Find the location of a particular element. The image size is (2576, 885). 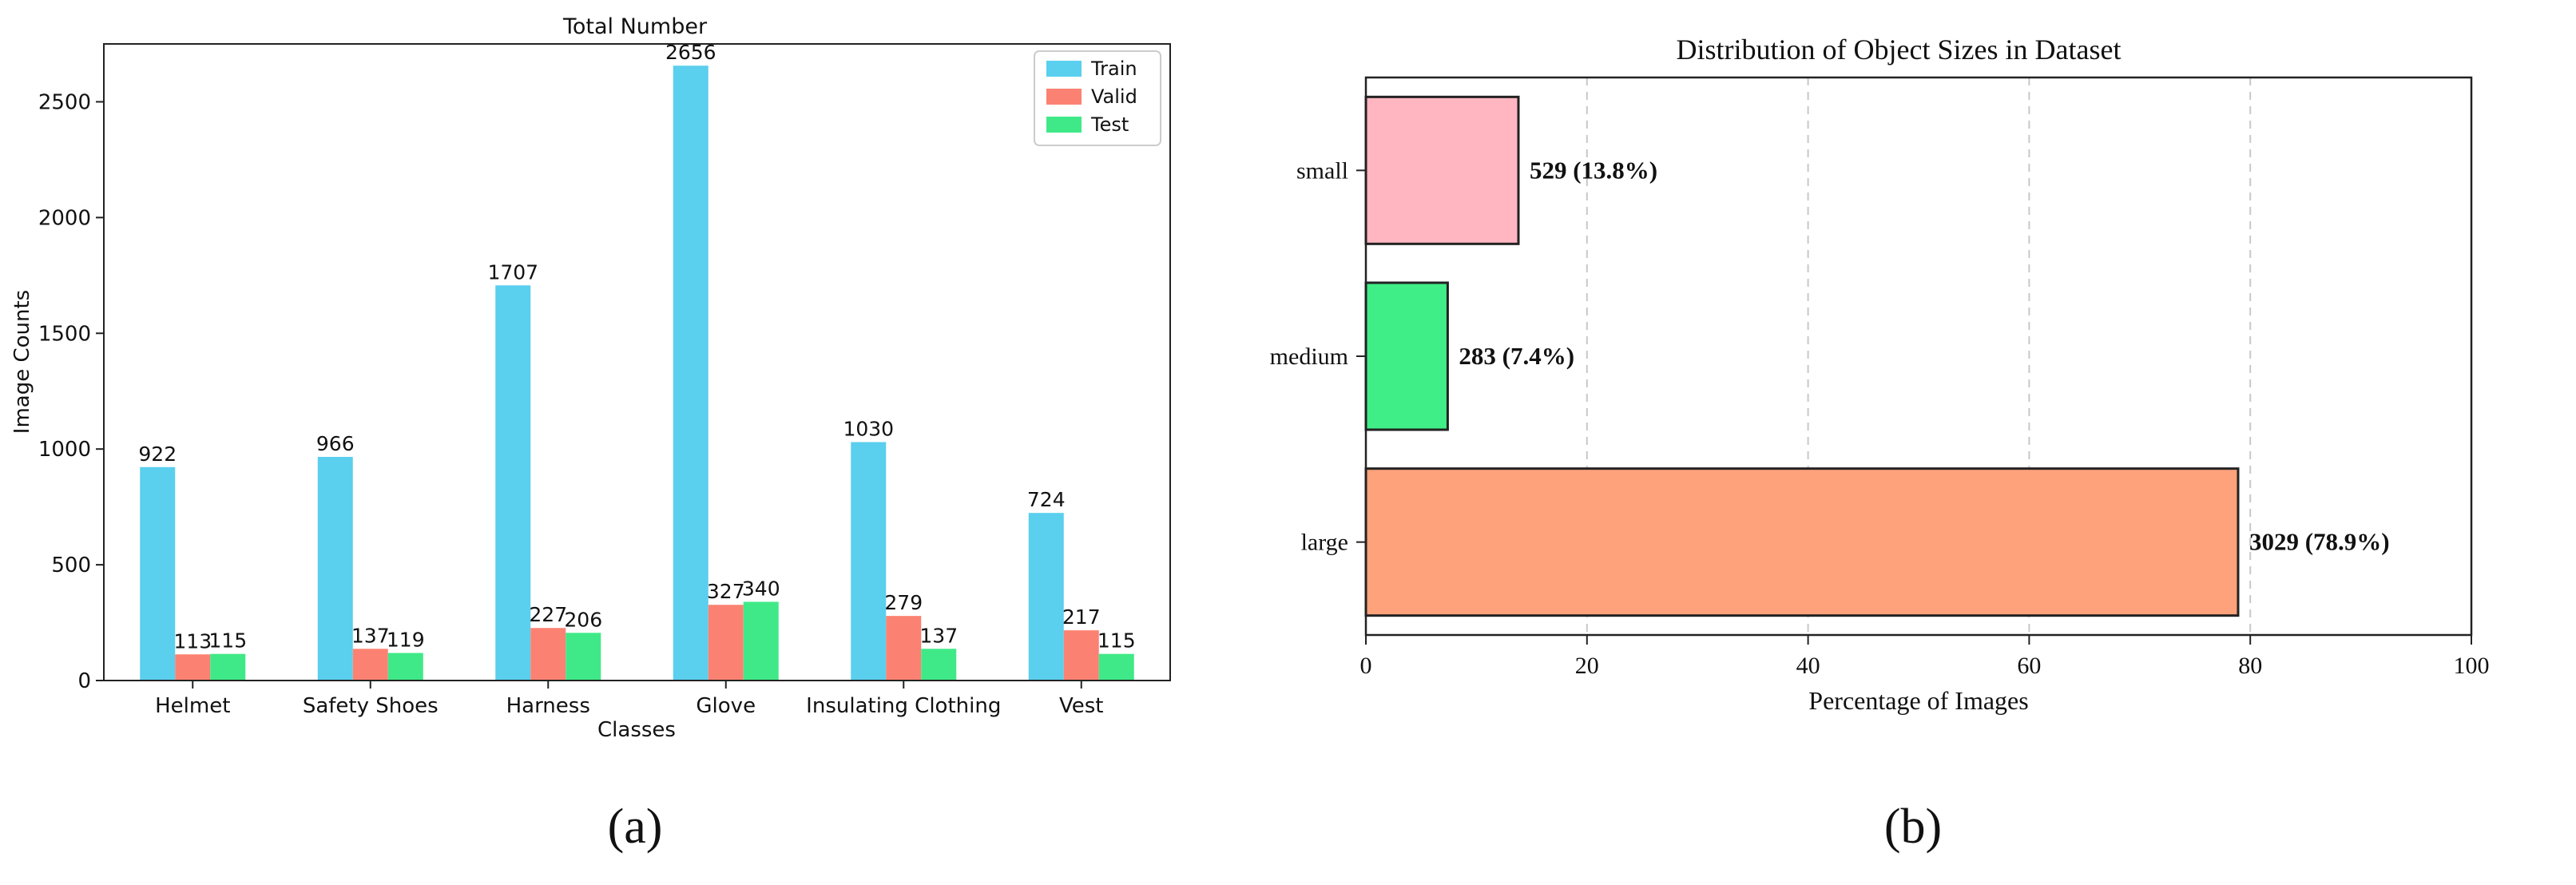

chart-a-legend: Train Valid Test is located at coordinates (1097, 98).